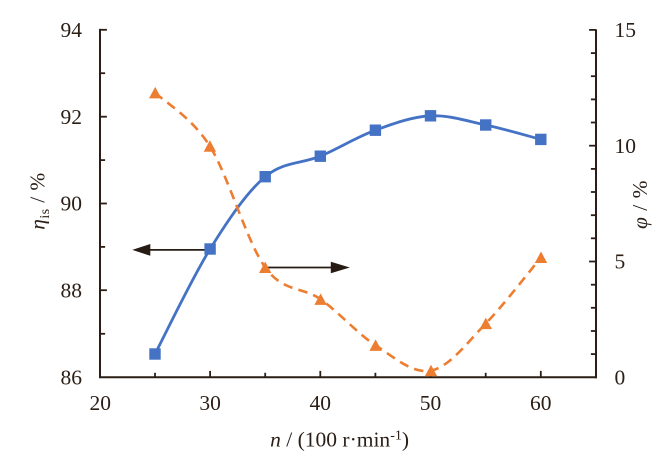 This screenshot has width=657, height=466. What do you see at coordinates (72, 377) in the screenshot?
I see `svg-text: 86` at bounding box center [72, 377].